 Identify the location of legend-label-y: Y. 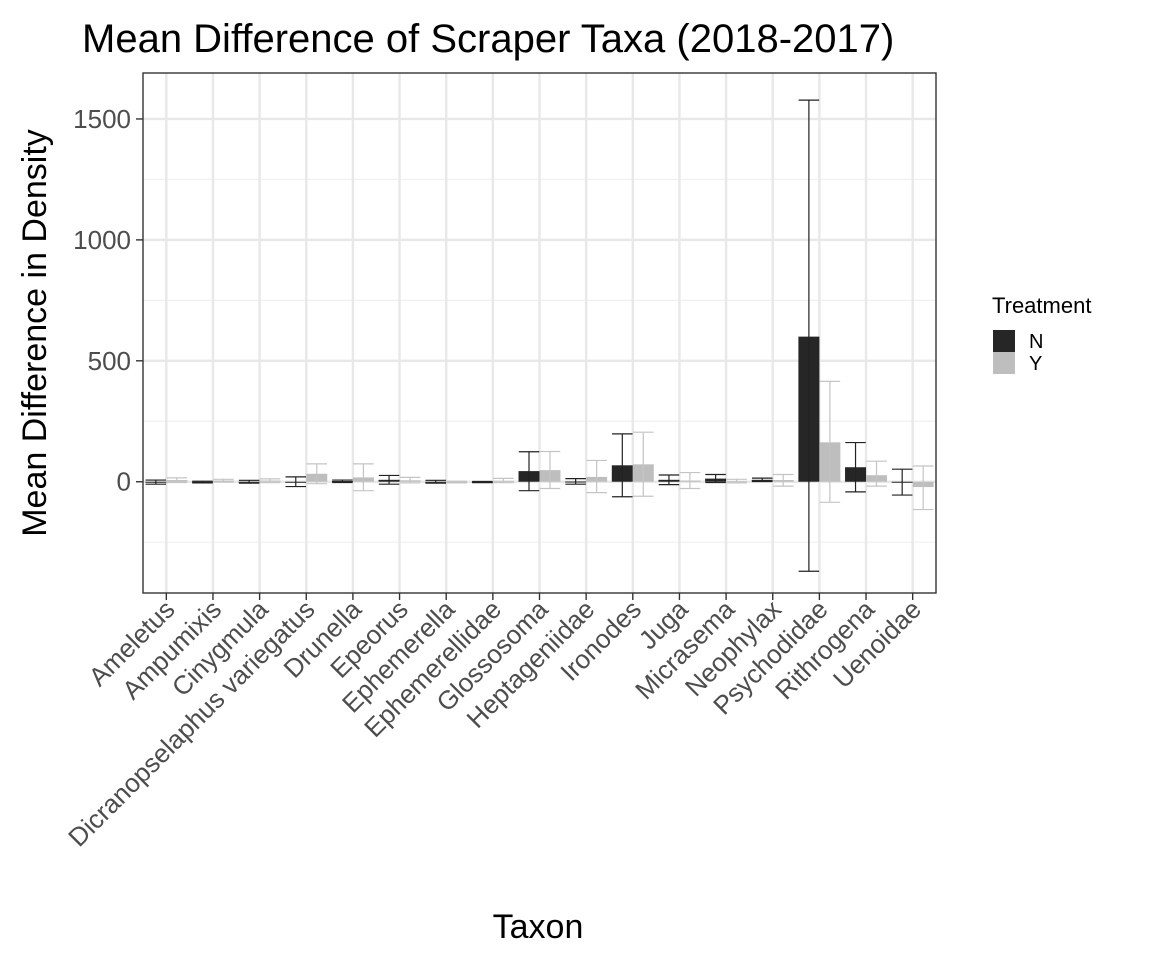
(1035, 364).